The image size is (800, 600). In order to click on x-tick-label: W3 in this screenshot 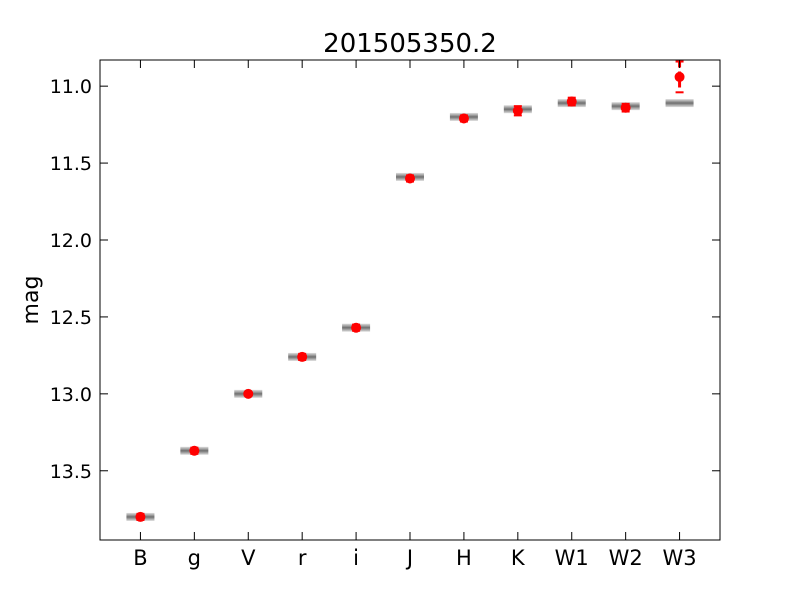, I will do `click(680, 558)`.